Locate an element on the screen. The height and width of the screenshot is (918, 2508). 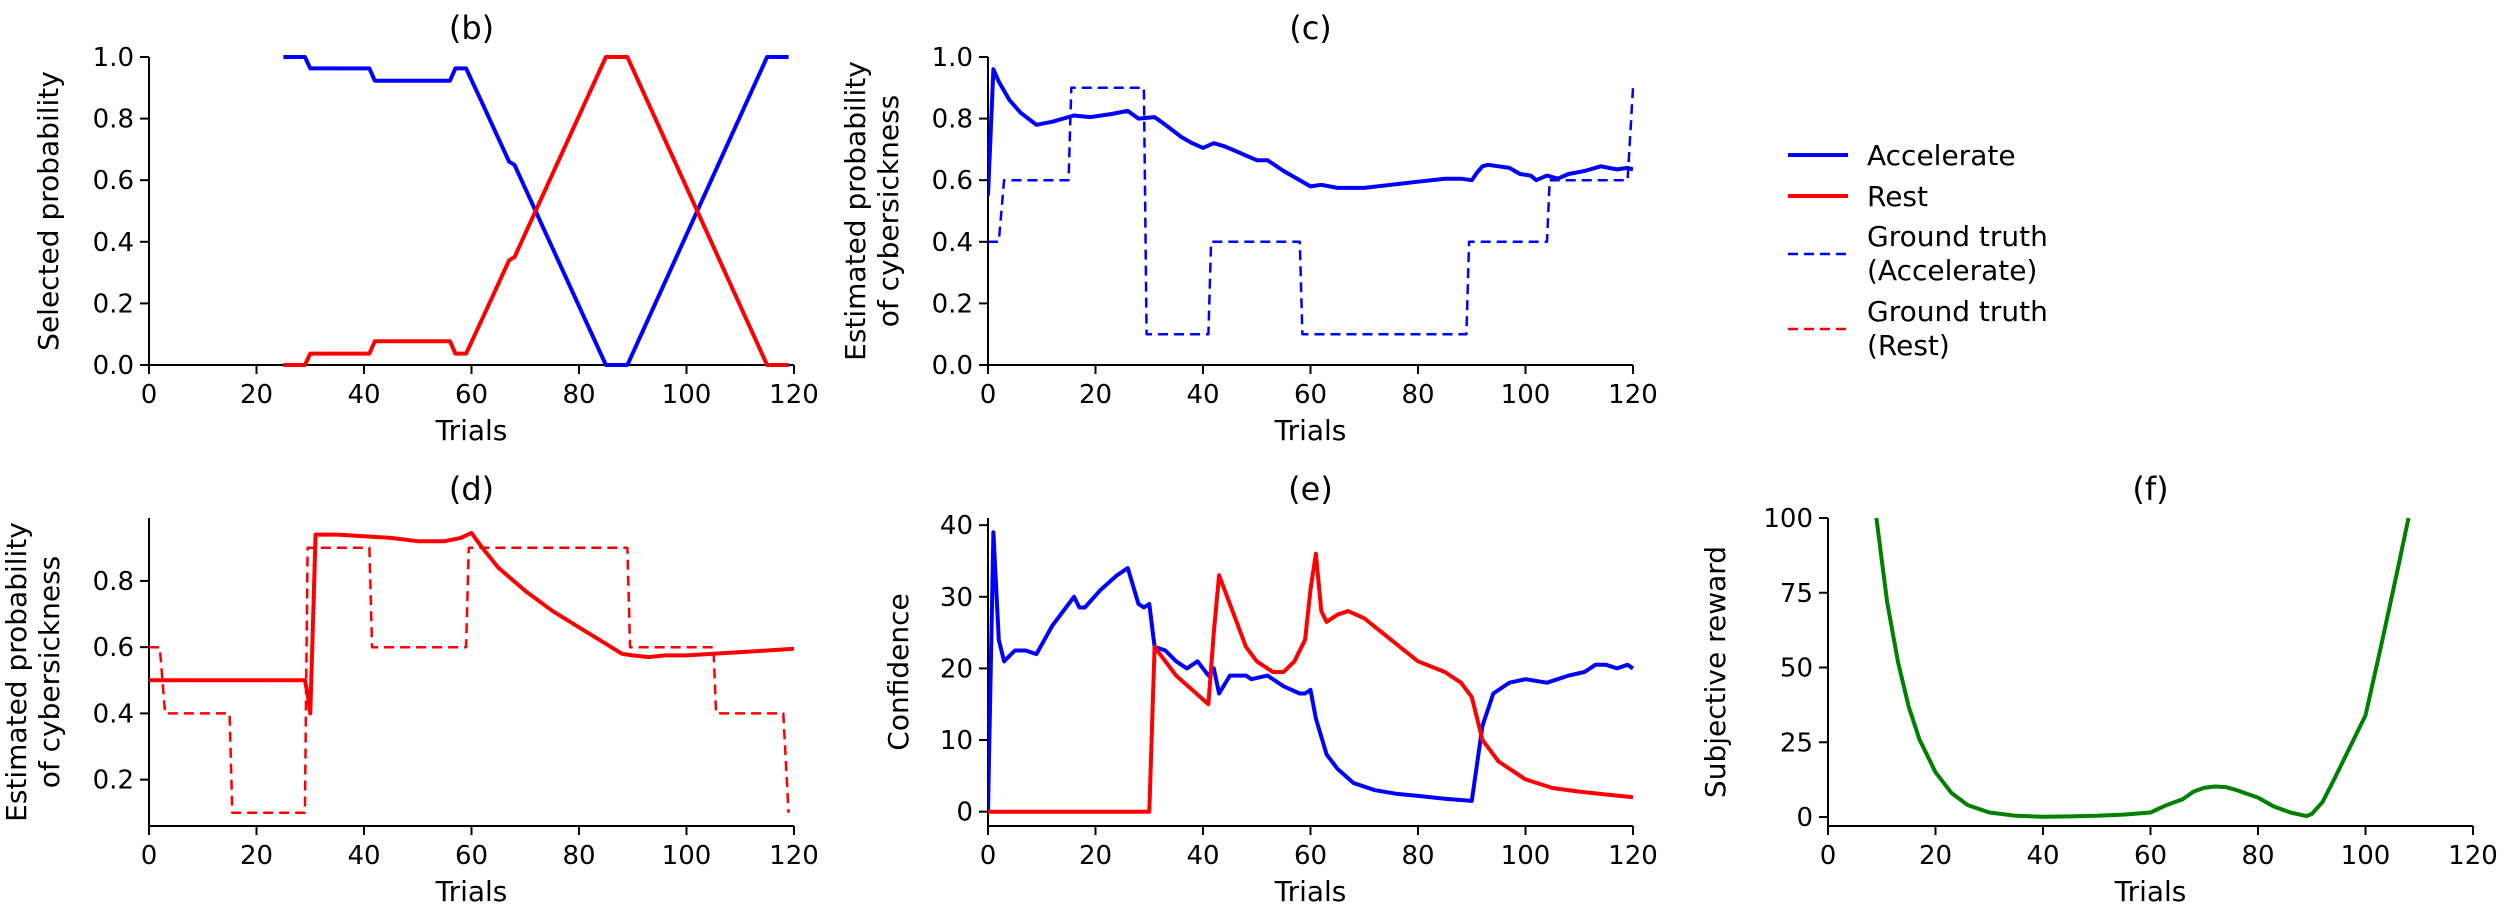
y-tick-label: 50 is located at coordinates (1796, 669).